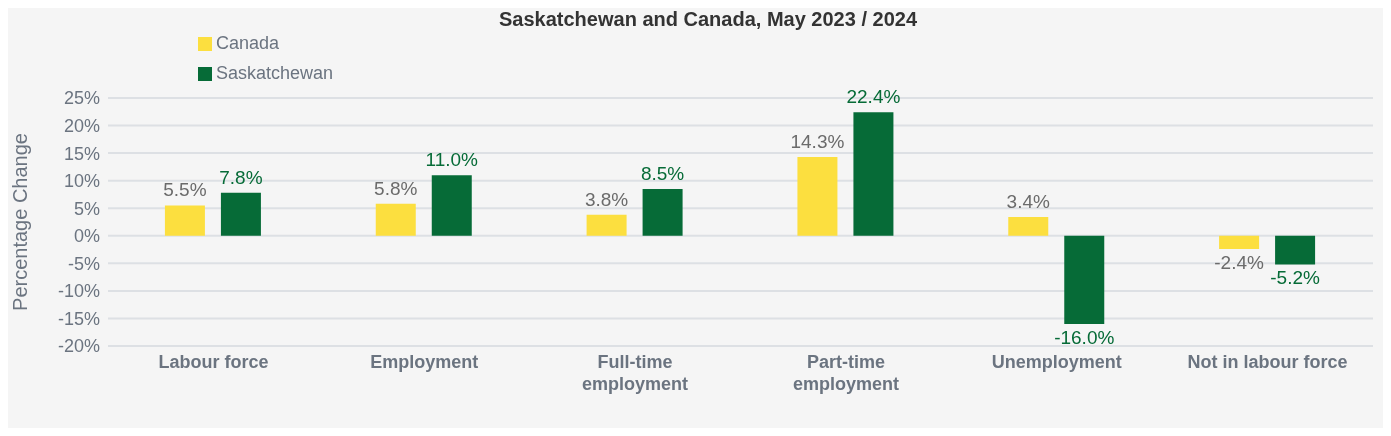 The image size is (1391, 436). What do you see at coordinates (86, 236) in the screenshot?
I see `y-tick-label: 0%` at bounding box center [86, 236].